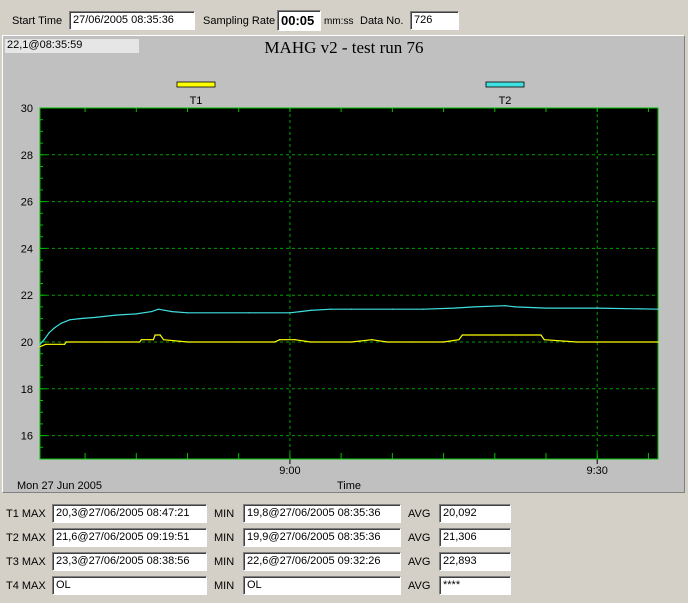 The image size is (688, 603). Describe the element at coordinates (59, 486) in the screenshot. I see `date-label: Mon 27 Jun 2005` at that location.